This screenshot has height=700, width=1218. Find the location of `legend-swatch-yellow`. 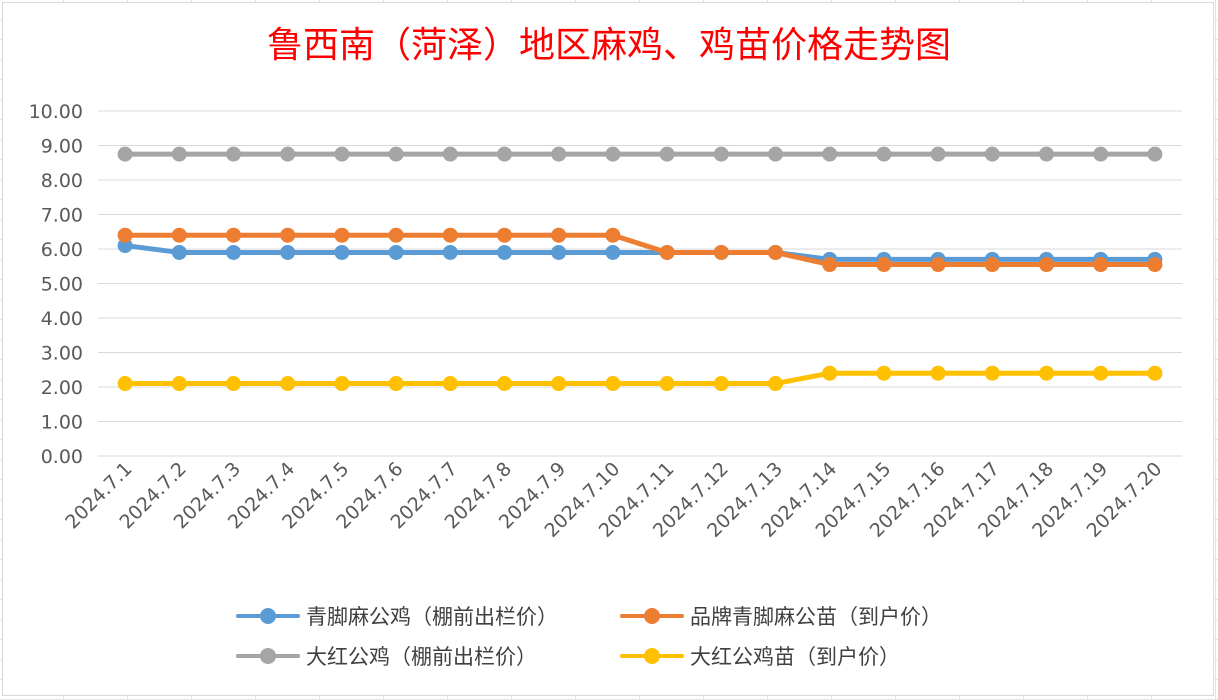

legend-swatch-yellow is located at coordinates (652, 656).